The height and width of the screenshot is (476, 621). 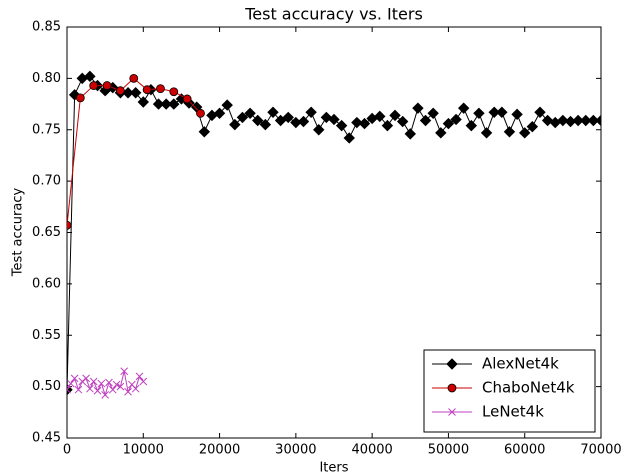 I want to click on legend-label: ChaboNet4k, so click(x=528, y=388).